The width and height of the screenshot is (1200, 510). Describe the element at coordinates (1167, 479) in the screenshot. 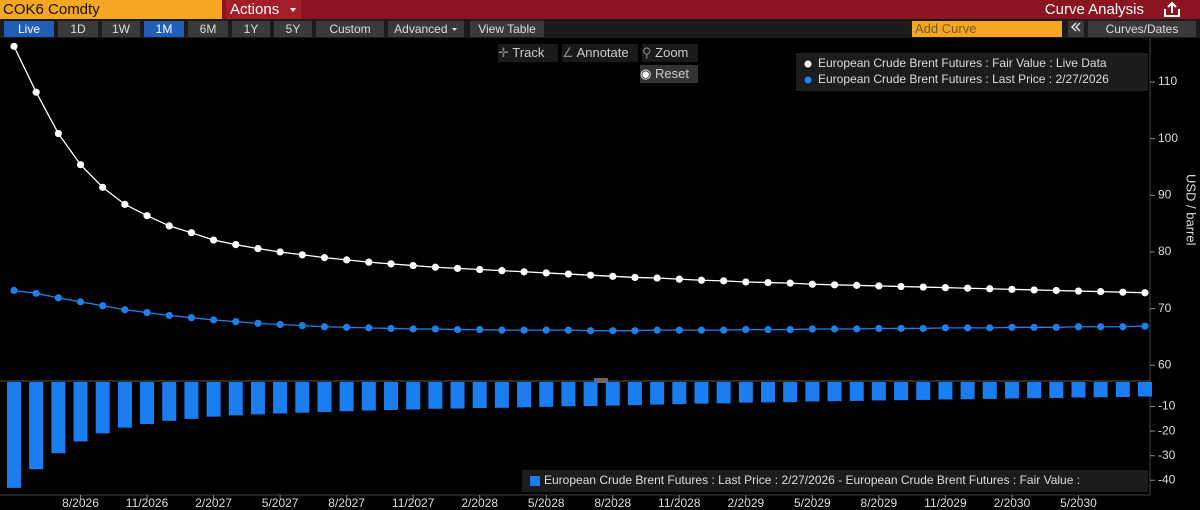

I see `y-tick-label: -40` at that location.